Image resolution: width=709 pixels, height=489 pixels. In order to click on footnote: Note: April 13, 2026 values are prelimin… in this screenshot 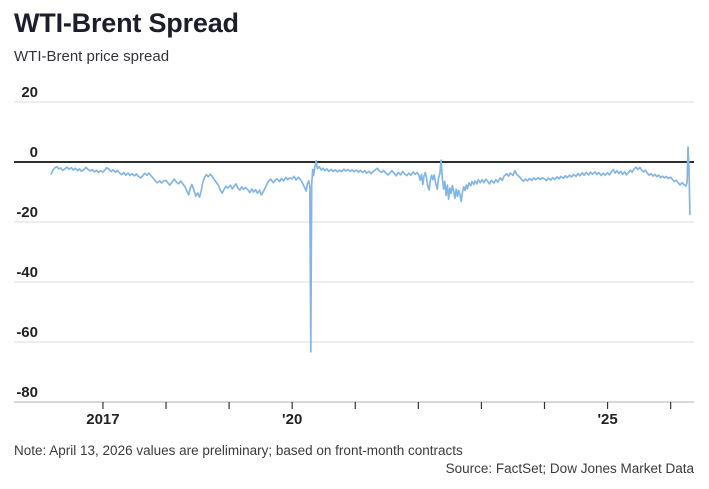, I will do `click(238, 450)`.